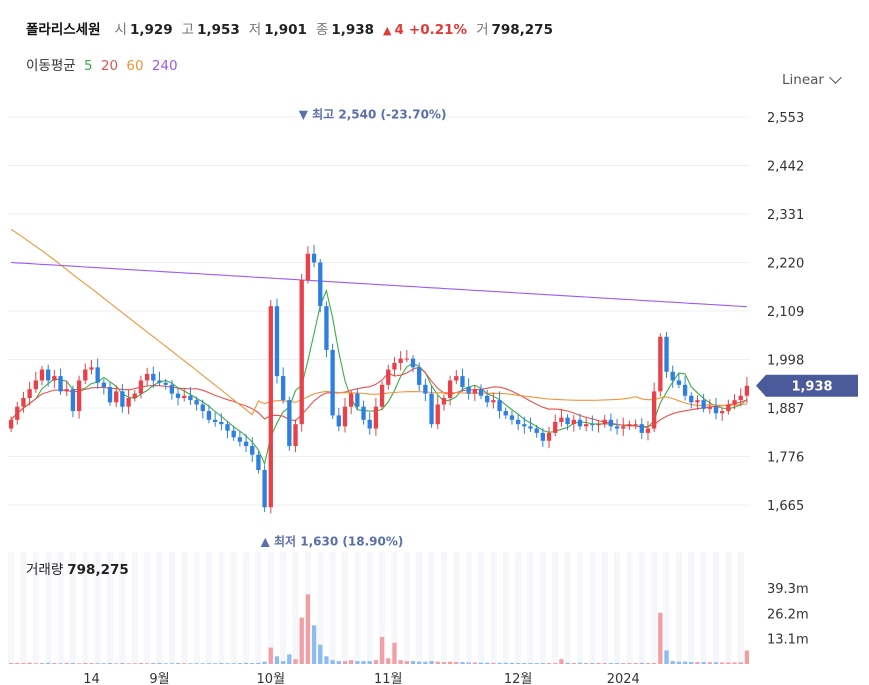 This screenshot has height=685, width=869. What do you see at coordinates (88, 66) in the screenshot?
I see `ma-5-label: 5` at bounding box center [88, 66].